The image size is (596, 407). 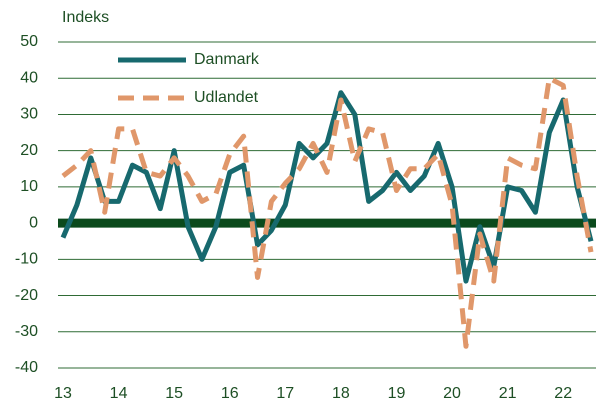 What do you see at coordinates (285, 393) in the screenshot?
I see `x-tick-label: 17` at bounding box center [285, 393].